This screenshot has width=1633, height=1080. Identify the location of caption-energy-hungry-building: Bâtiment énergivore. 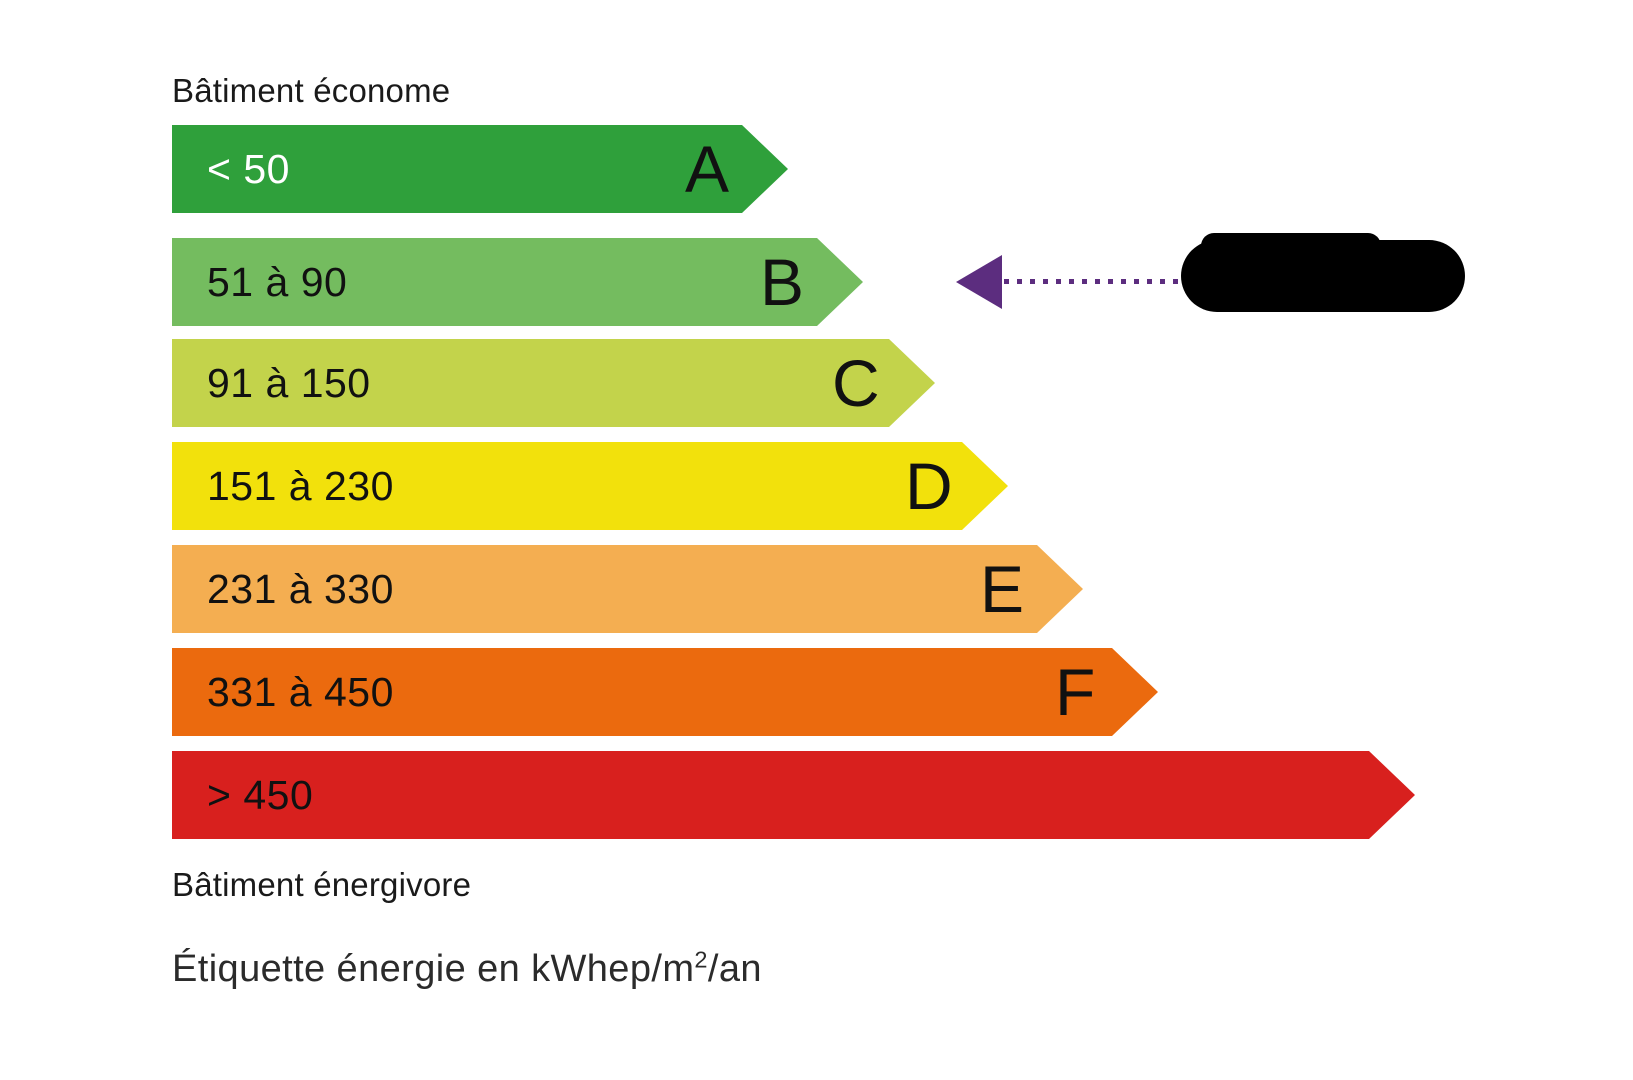
(322, 884).